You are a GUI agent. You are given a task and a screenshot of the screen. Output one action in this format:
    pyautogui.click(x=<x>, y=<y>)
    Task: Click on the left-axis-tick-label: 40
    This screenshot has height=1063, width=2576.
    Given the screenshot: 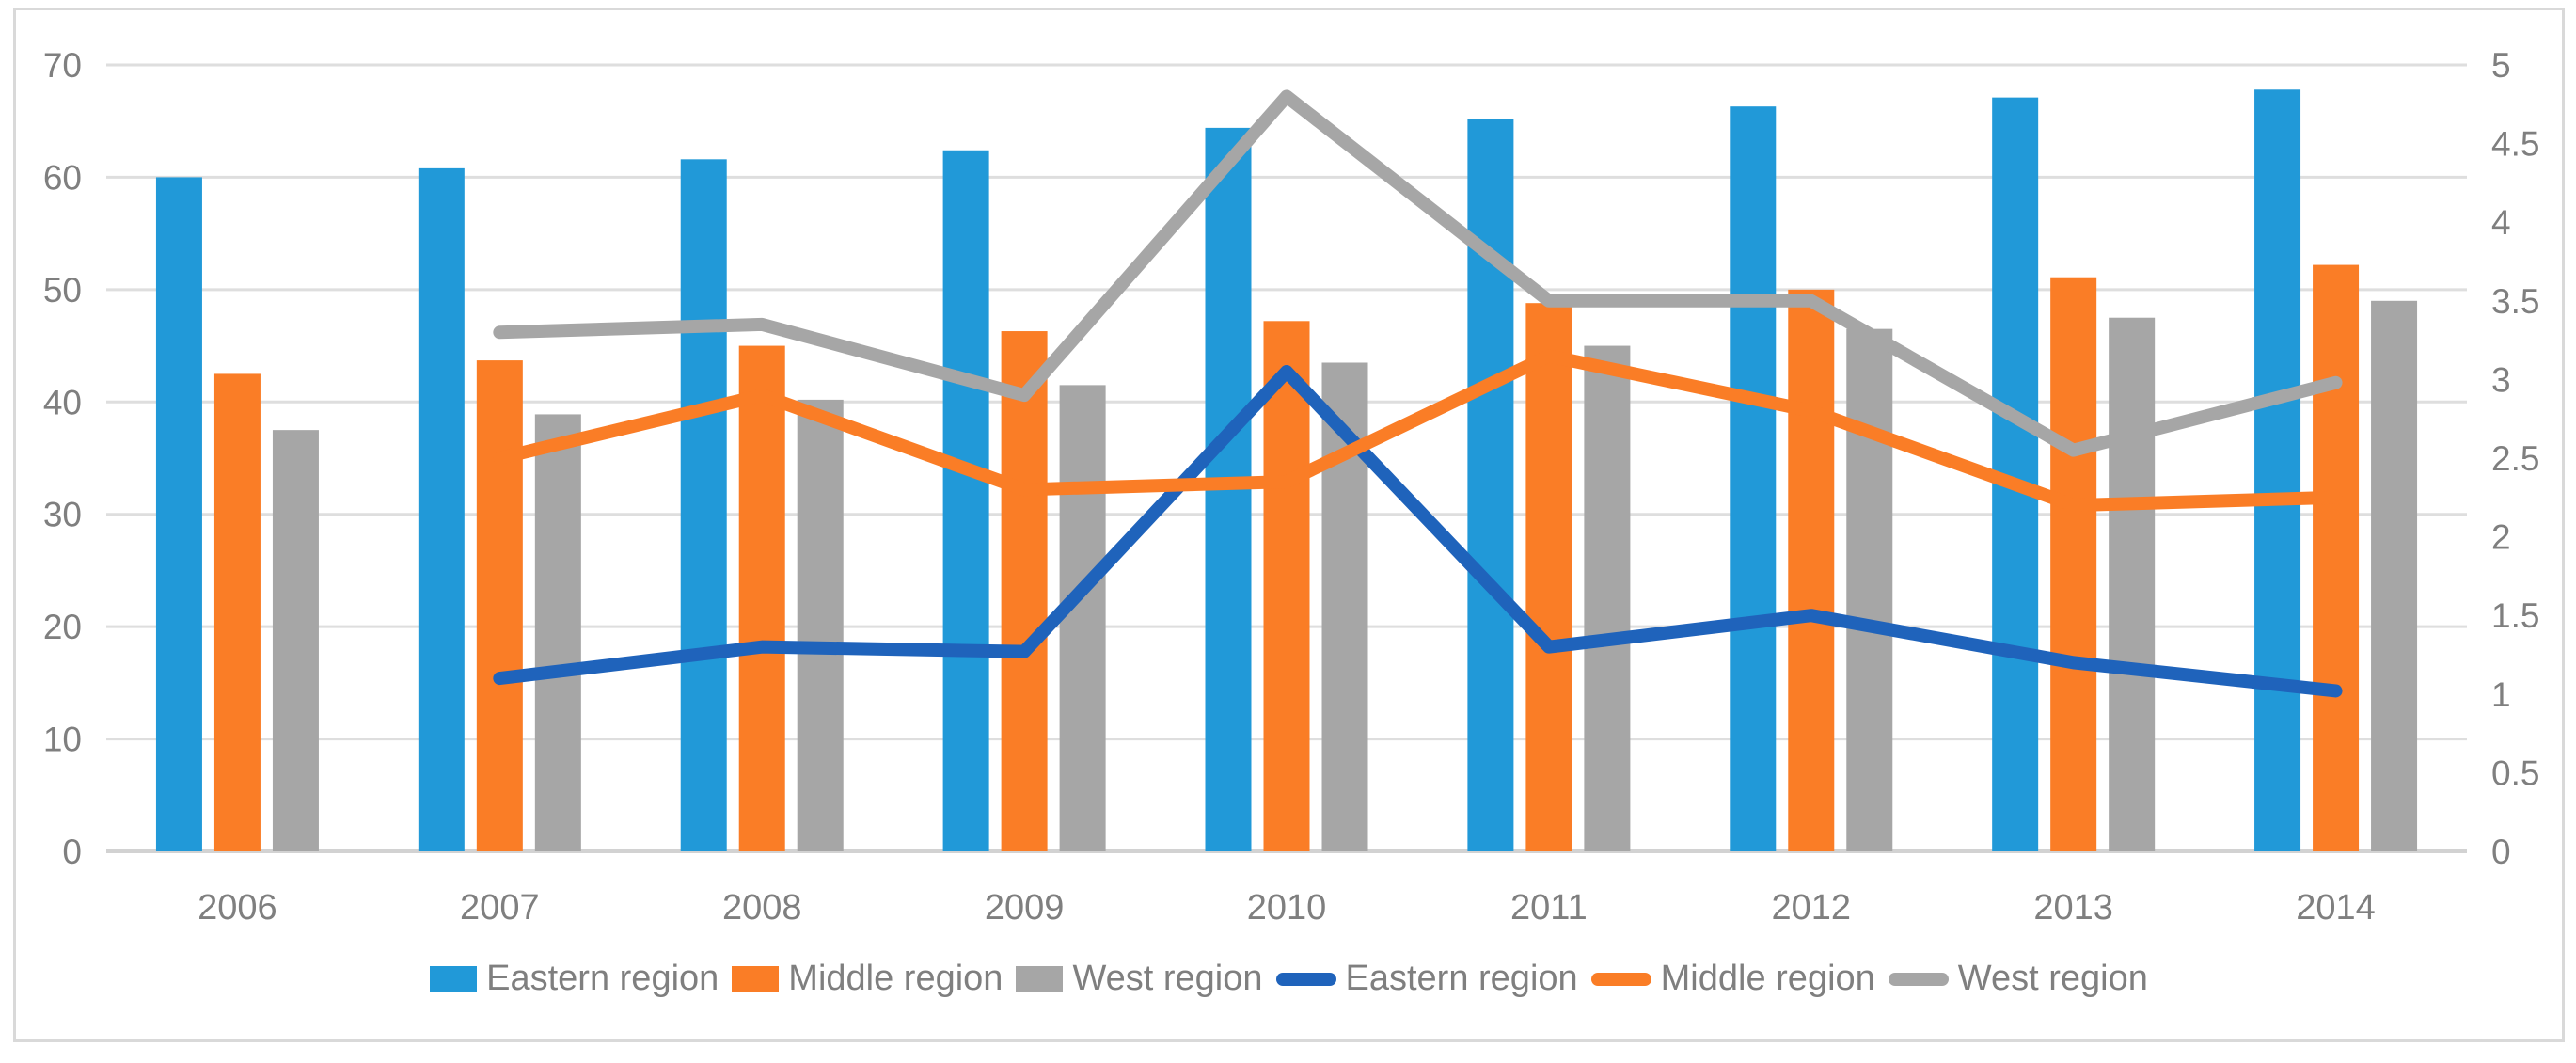 What is the action you would take?
    pyautogui.click(x=62, y=402)
    